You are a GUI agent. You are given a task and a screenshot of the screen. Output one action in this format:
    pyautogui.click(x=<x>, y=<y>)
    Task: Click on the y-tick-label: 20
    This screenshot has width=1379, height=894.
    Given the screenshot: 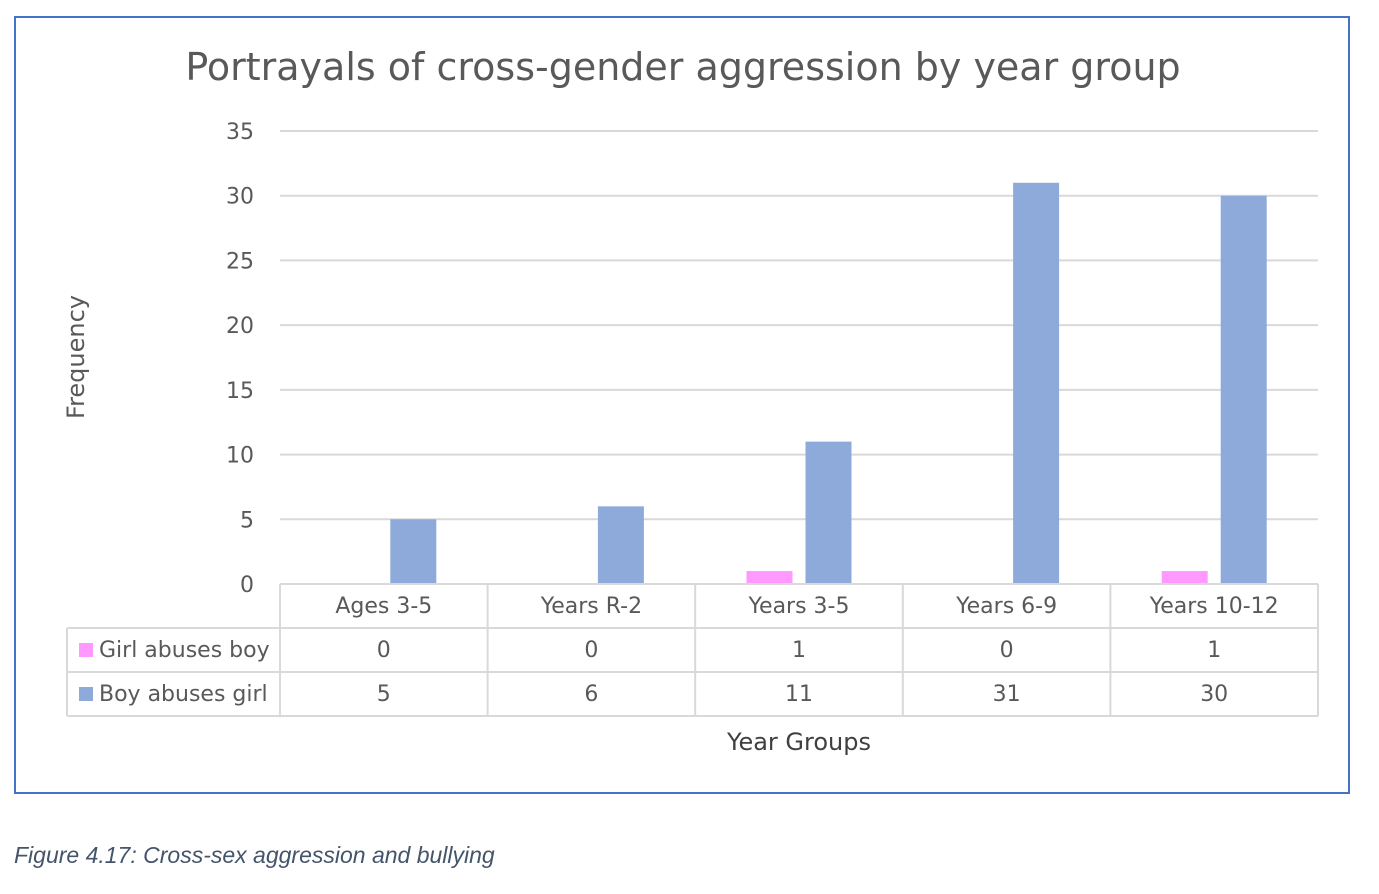 What is the action you would take?
    pyautogui.click(x=240, y=326)
    